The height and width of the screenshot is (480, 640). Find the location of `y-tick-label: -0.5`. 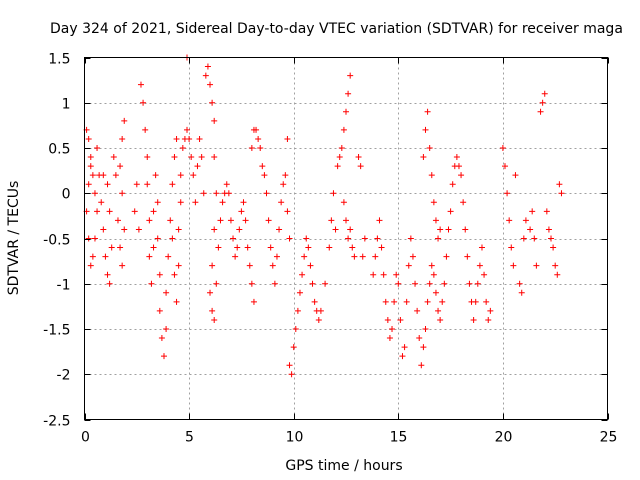

y-tick-label: -0.5 is located at coordinates (56, 241).